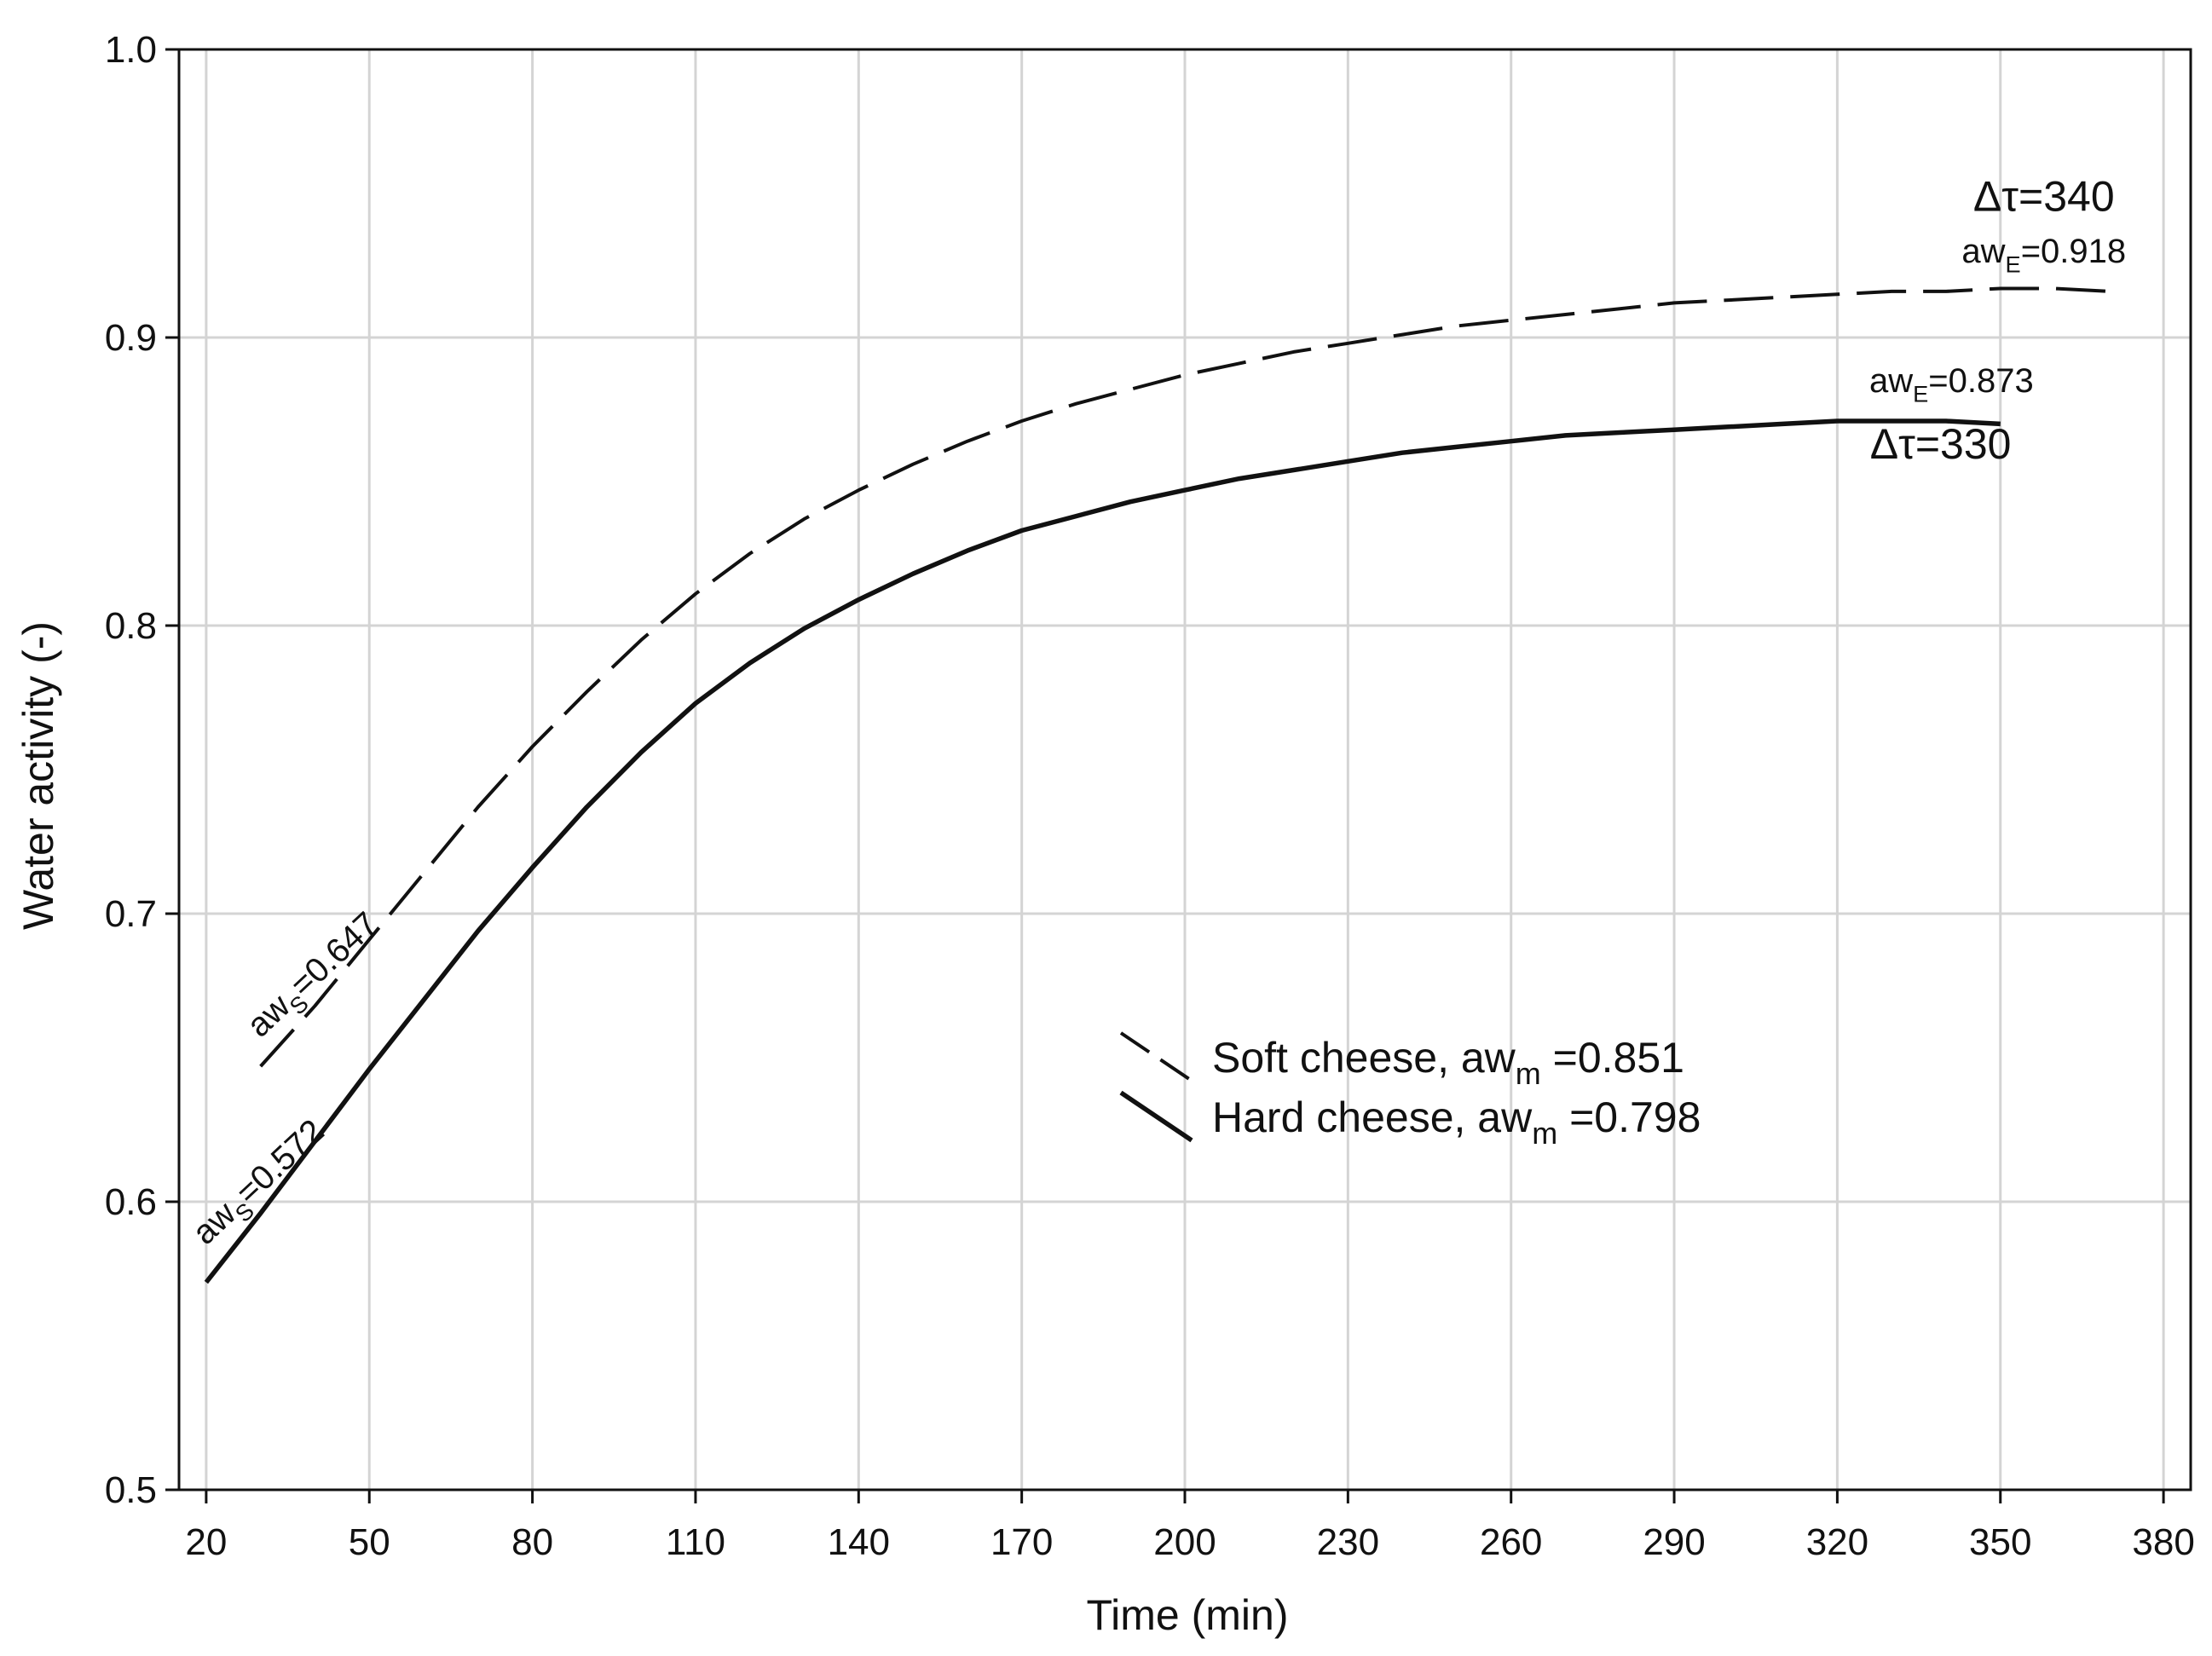  I want to click on annotation-awS572: awS=0.572, so click(261, 1184).